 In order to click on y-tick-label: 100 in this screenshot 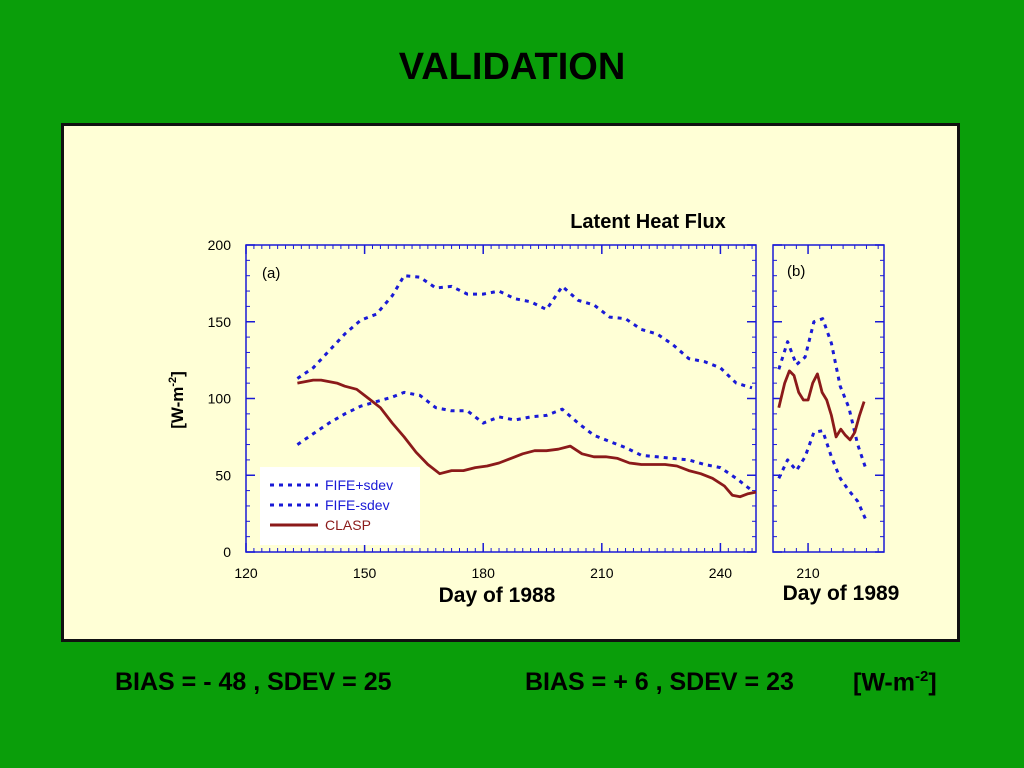, I will do `click(220, 399)`.